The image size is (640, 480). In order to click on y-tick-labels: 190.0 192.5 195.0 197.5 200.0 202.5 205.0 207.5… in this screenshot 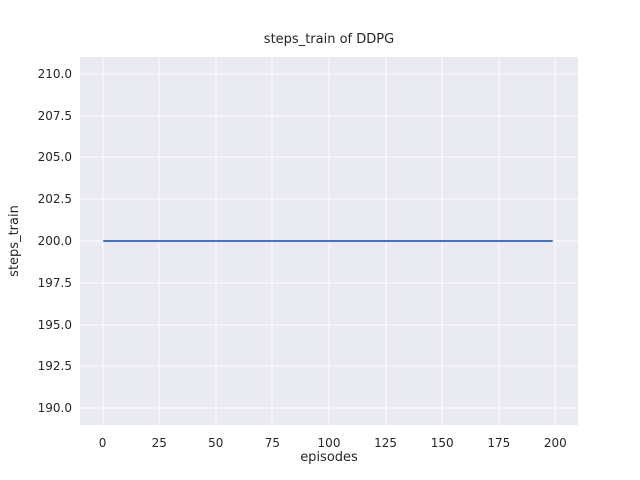, I will do `click(36, 241)`.